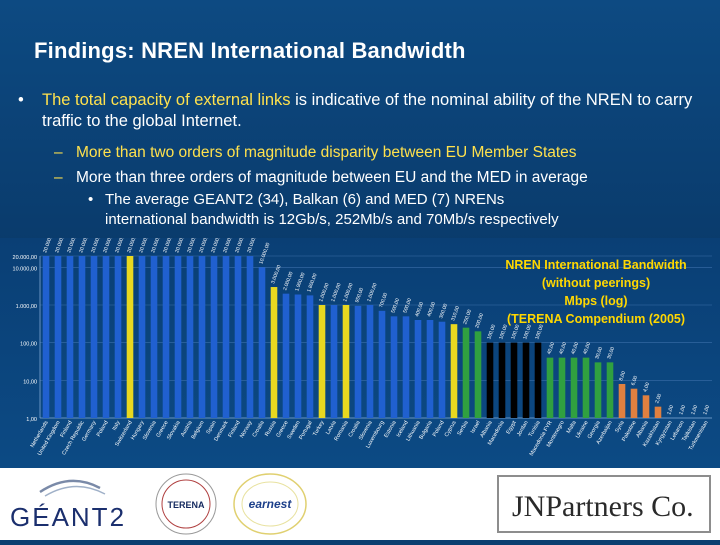 The height and width of the screenshot is (545, 720). I want to click on jnpartners-logo: JNPartners Co., so click(604, 504).